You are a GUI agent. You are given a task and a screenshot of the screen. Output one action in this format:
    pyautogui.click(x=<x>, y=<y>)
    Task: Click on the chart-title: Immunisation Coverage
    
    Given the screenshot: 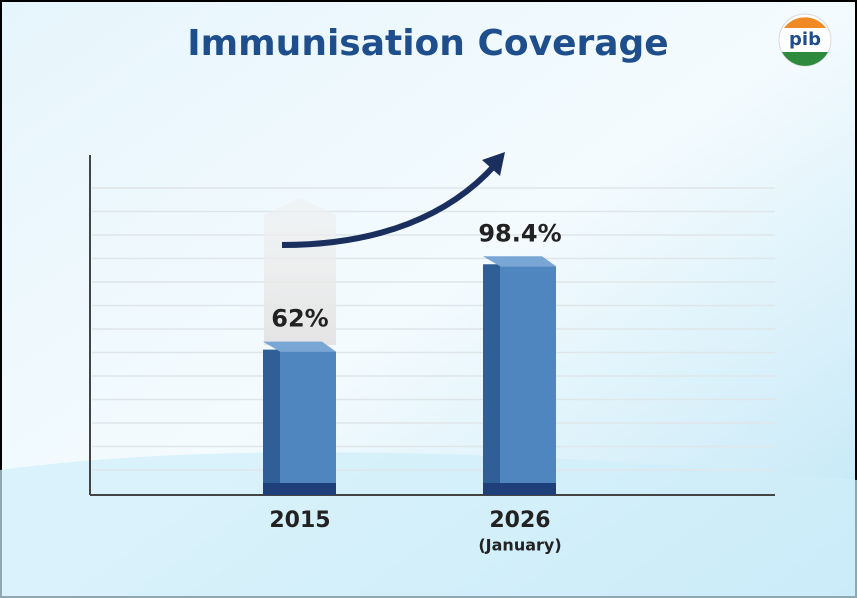 What is the action you would take?
    pyautogui.click(x=427, y=43)
    